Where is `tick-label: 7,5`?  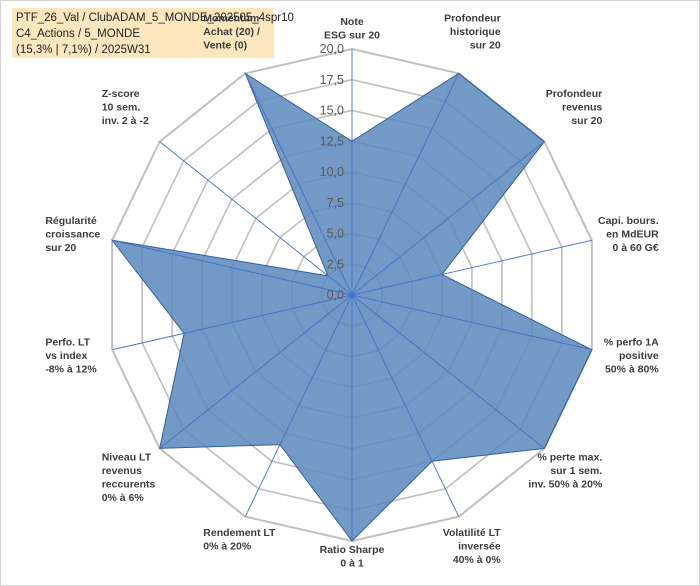
tick-label: 7,5 is located at coordinates (335, 203).